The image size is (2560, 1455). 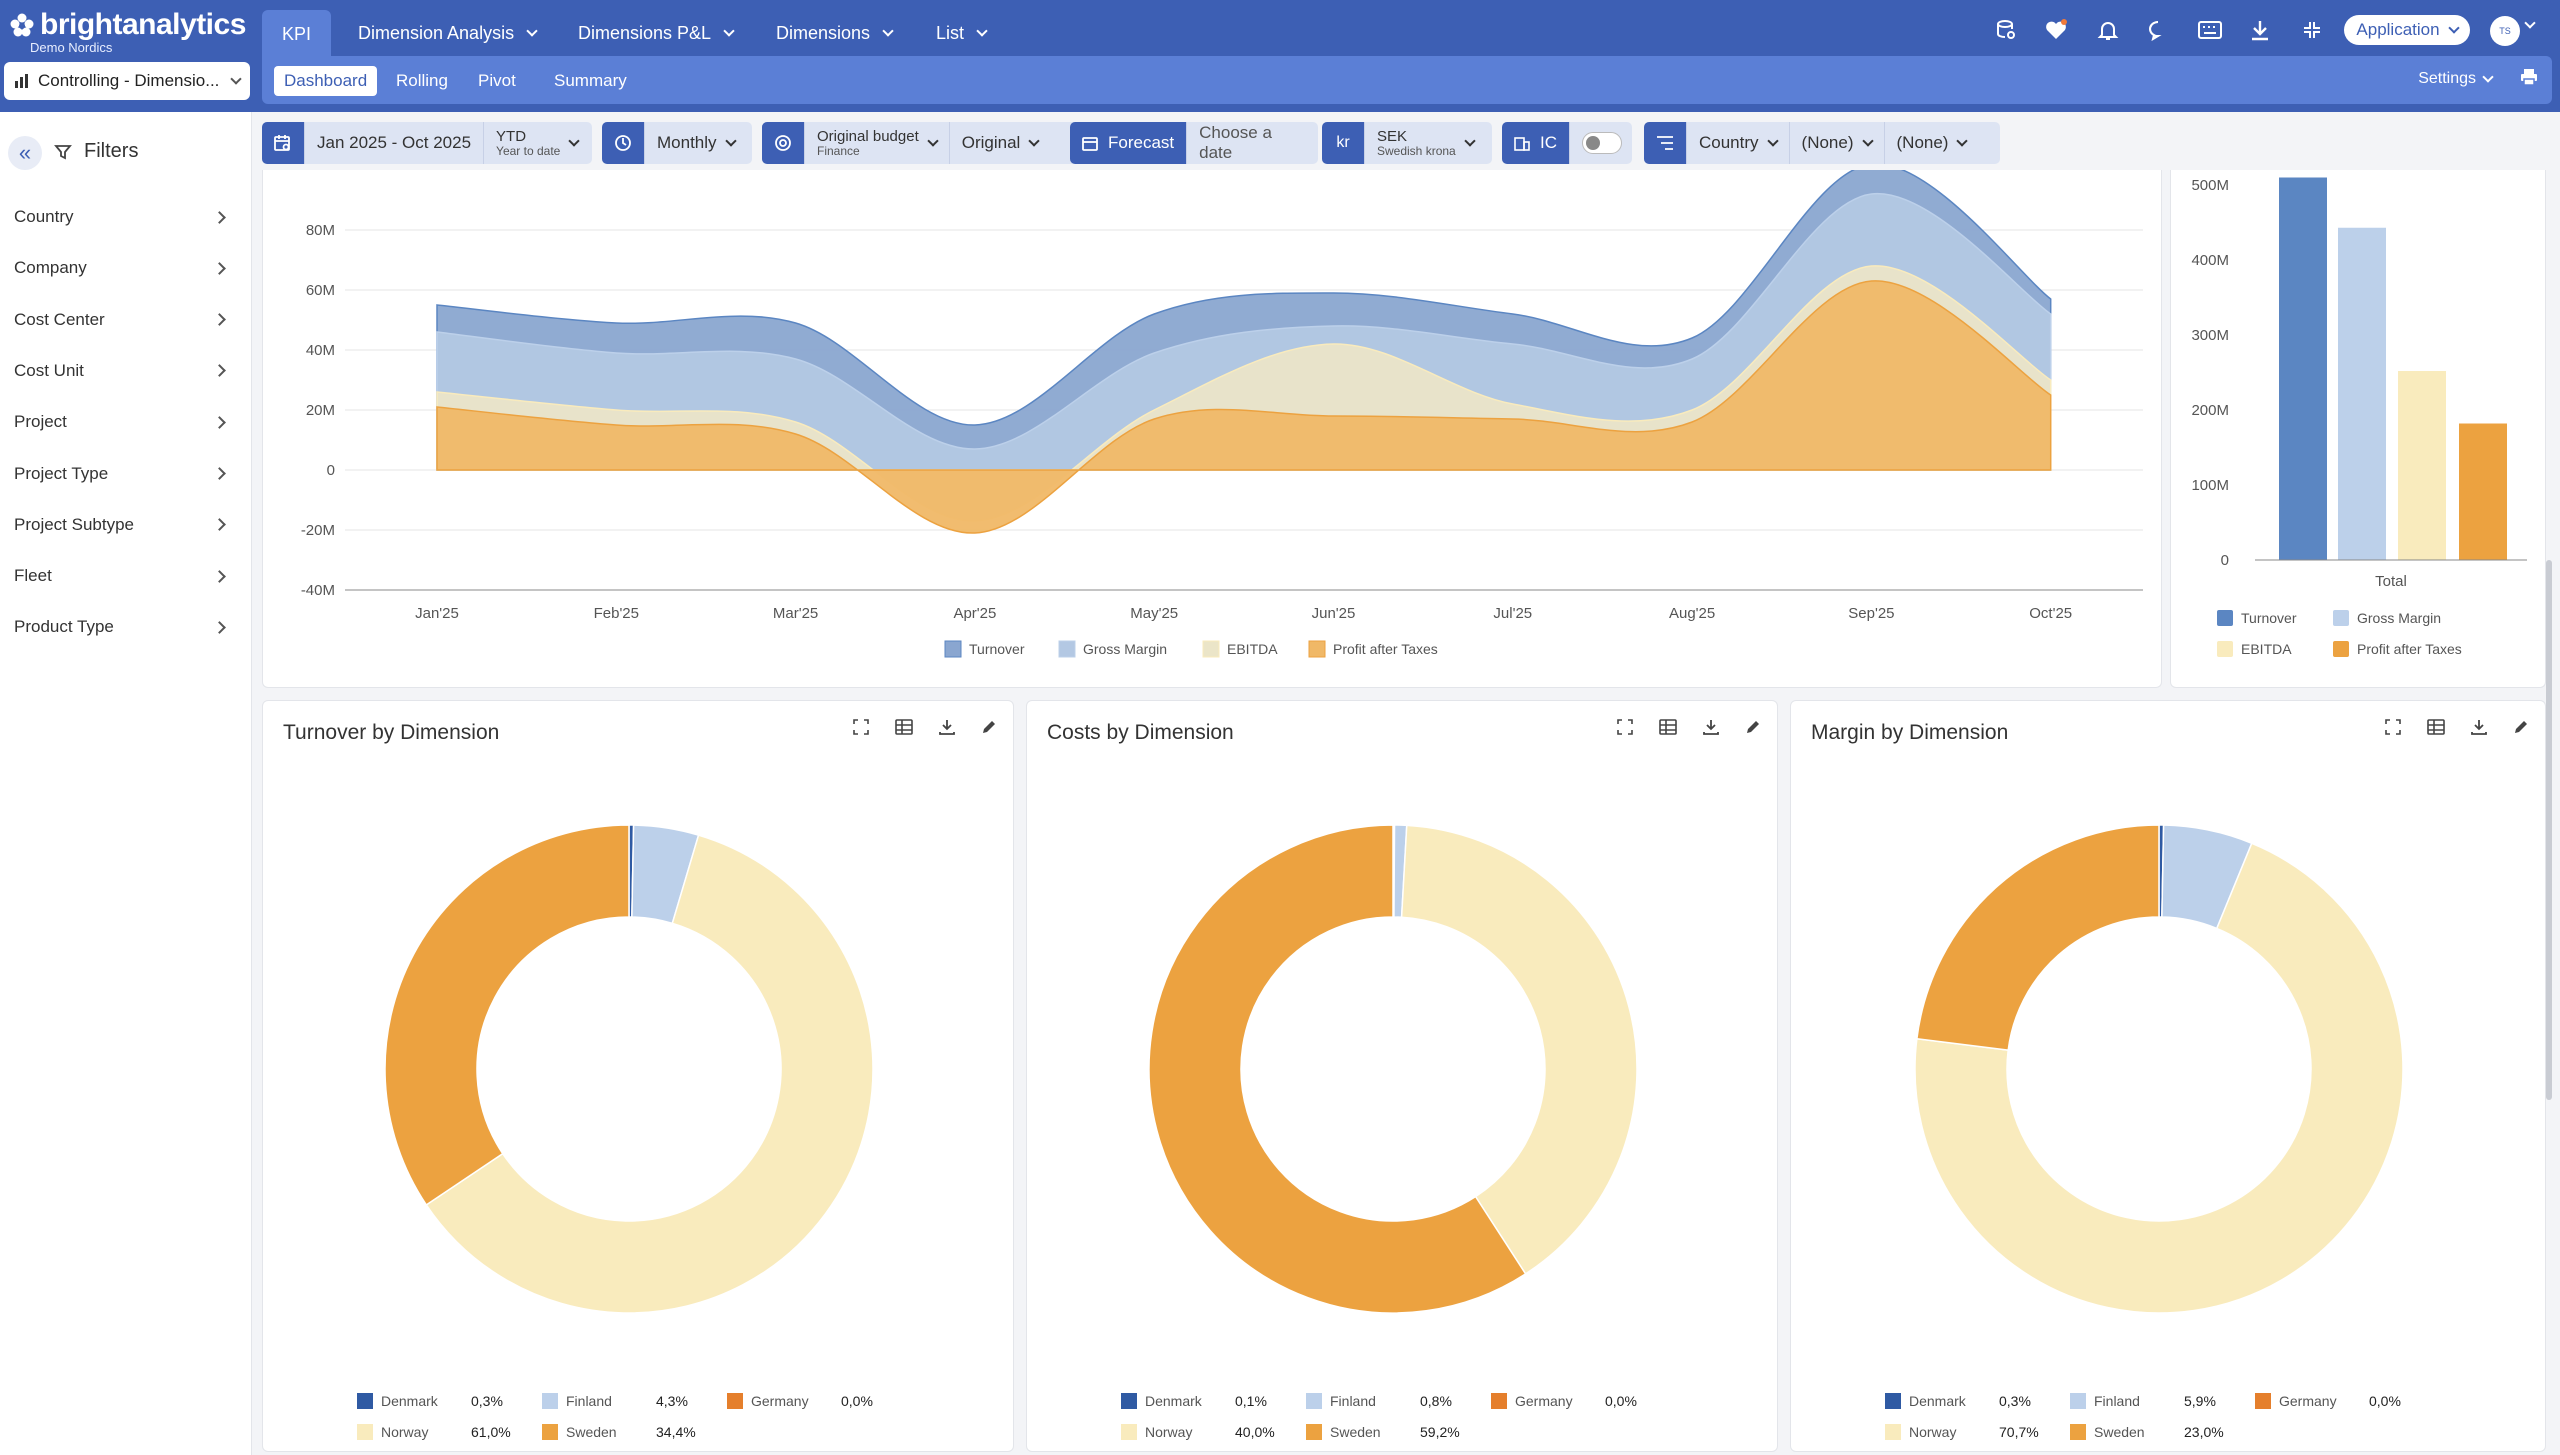 I want to click on filter-product-type: Product Type, so click(x=120, y=627).